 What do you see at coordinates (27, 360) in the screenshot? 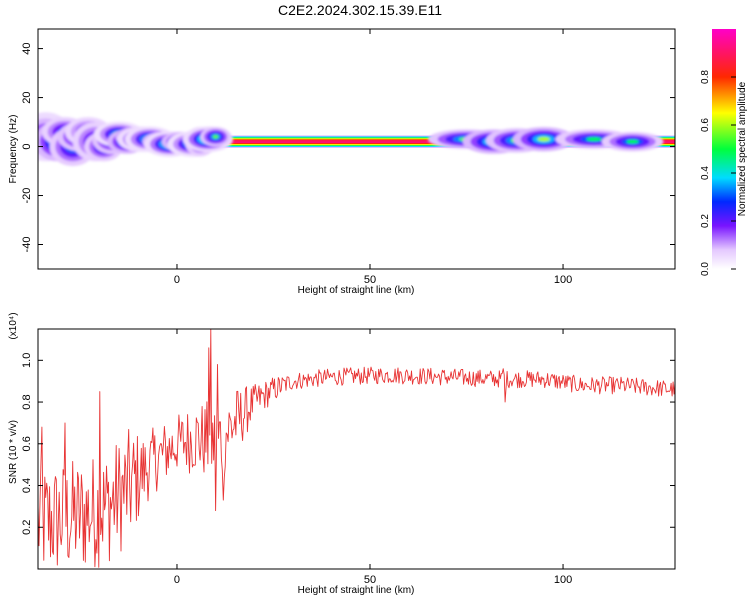
I see `y-tick-label: 1.0` at bounding box center [27, 360].